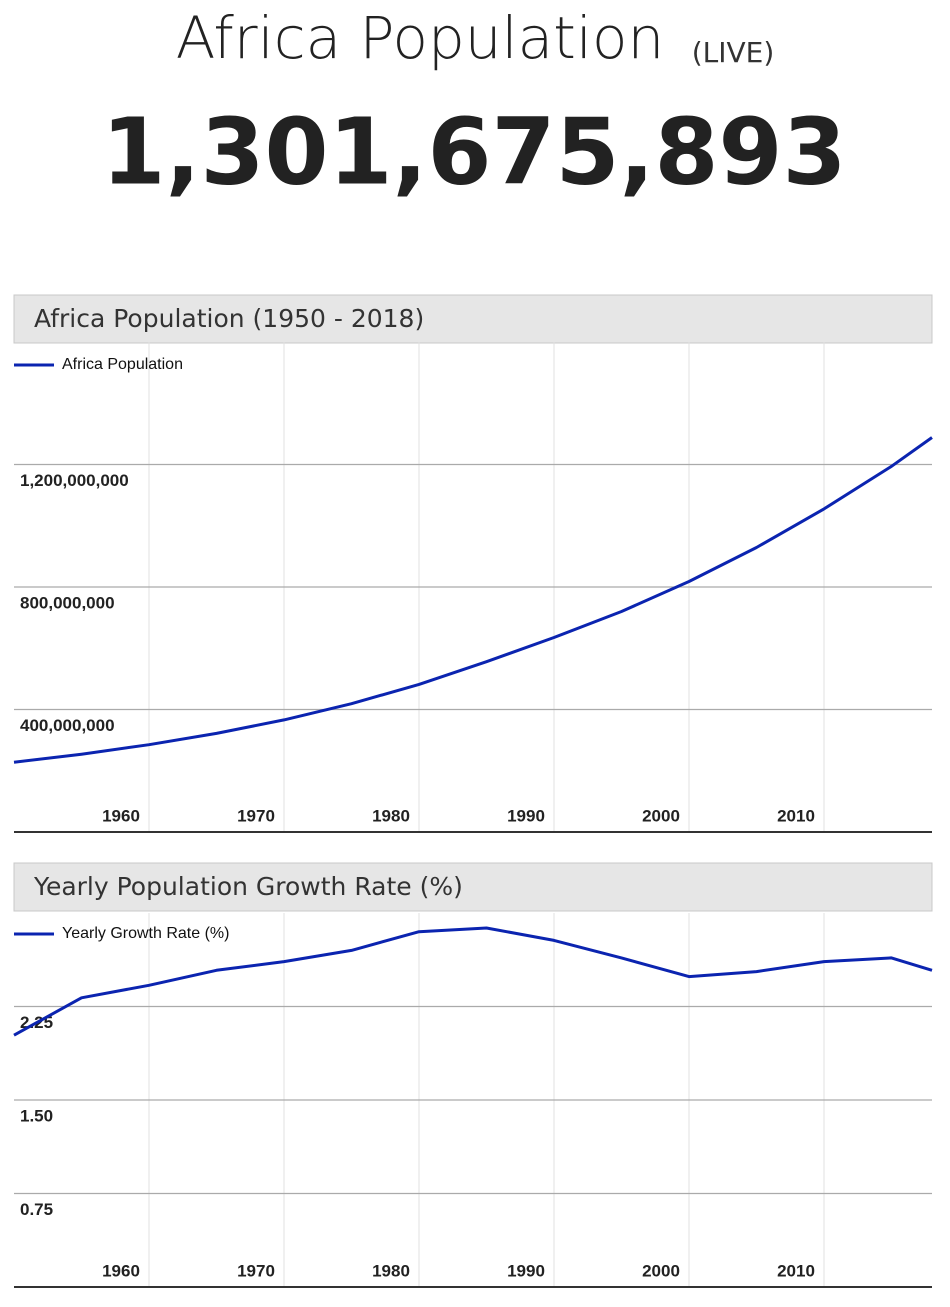  I want to click on legend-label: Yearly Growth Rate (%), so click(145, 933).